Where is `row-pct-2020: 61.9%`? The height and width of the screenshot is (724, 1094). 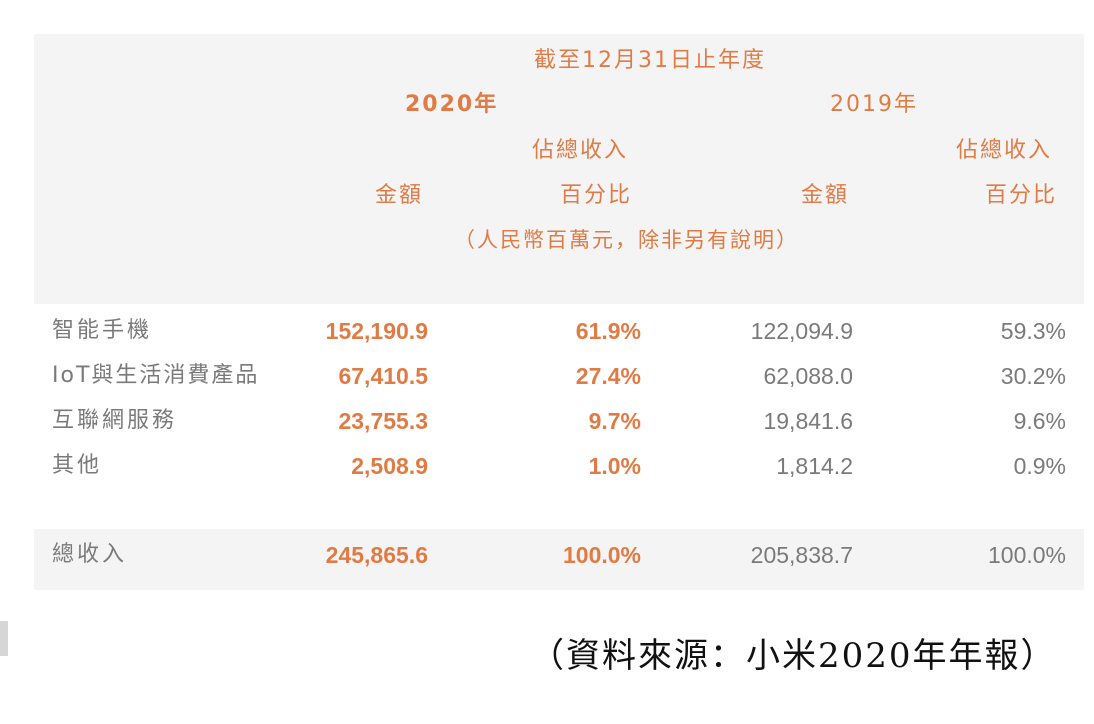 row-pct-2020: 61.9% is located at coordinates (608, 331).